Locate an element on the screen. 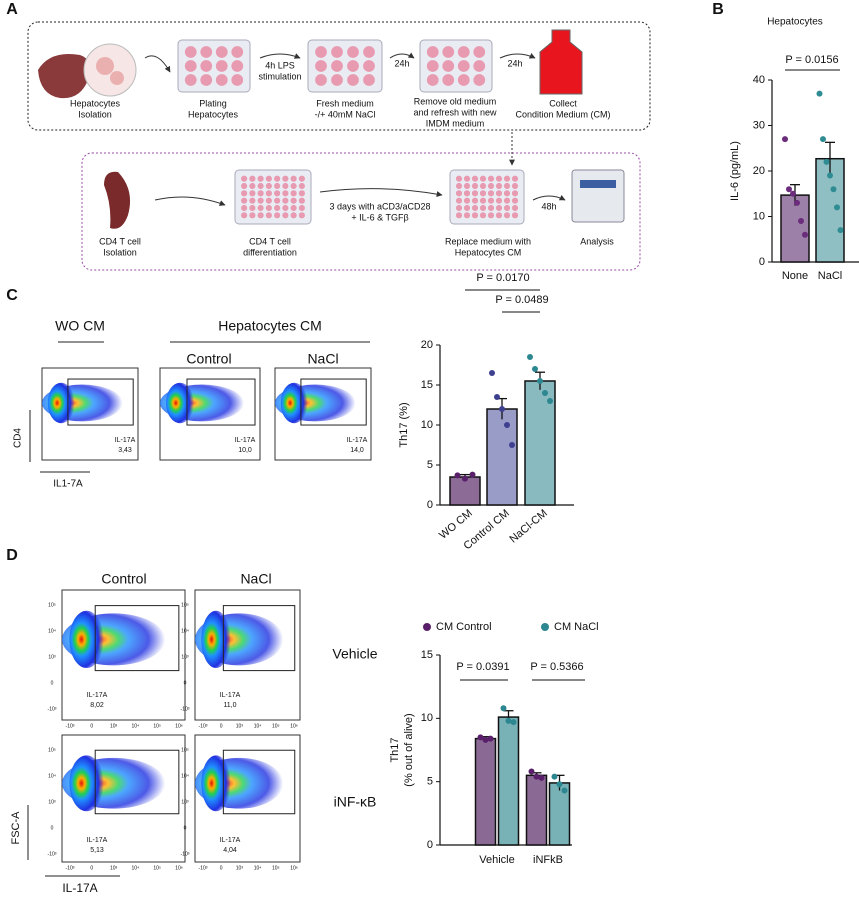  step-label: differentiation is located at coordinates (270, 252).